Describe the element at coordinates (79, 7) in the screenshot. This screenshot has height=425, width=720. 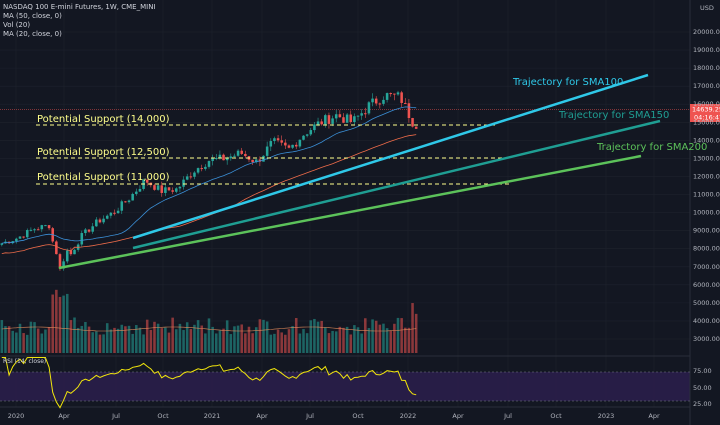
I see `chart-symbol-title: NASDAQ 100 E-mini Futures, 1W, CME_MINI` at that location.